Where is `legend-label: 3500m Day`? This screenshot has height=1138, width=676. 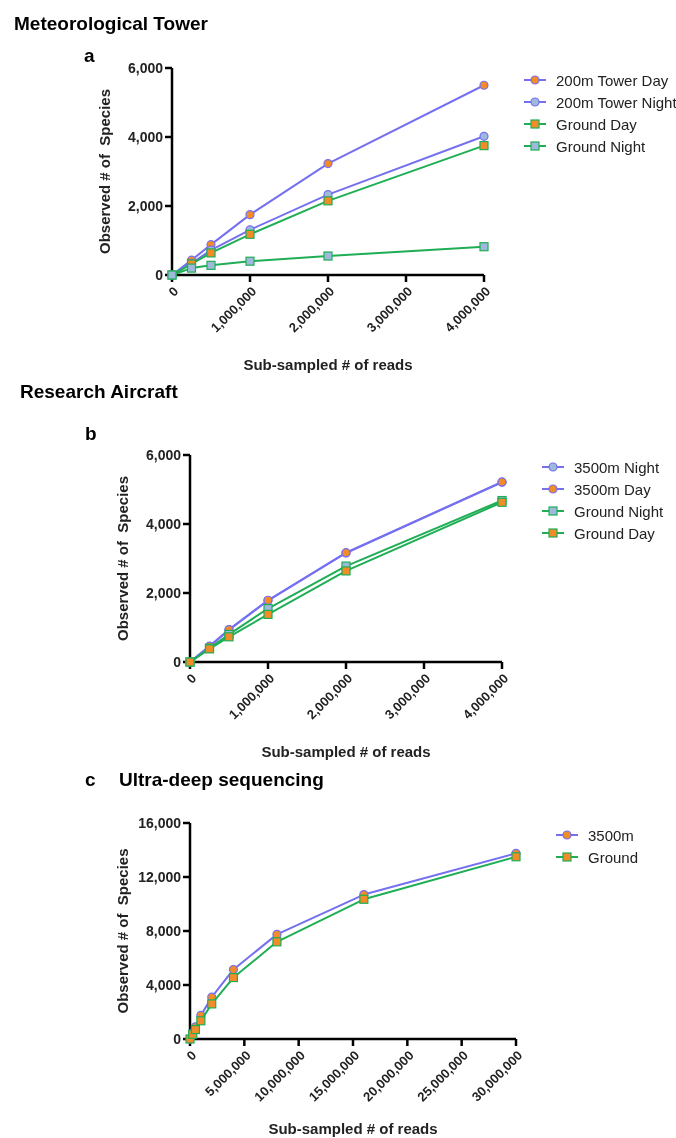 legend-label: 3500m Day is located at coordinates (613, 489).